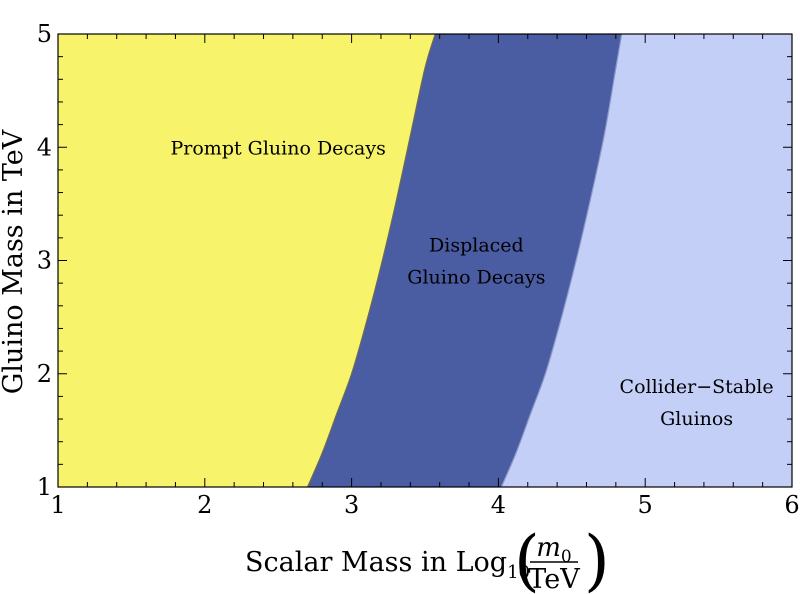  What do you see at coordinates (44, 487) in the screenshot?
I see `y-tick-label: 1` at bounding box center [44, 487].